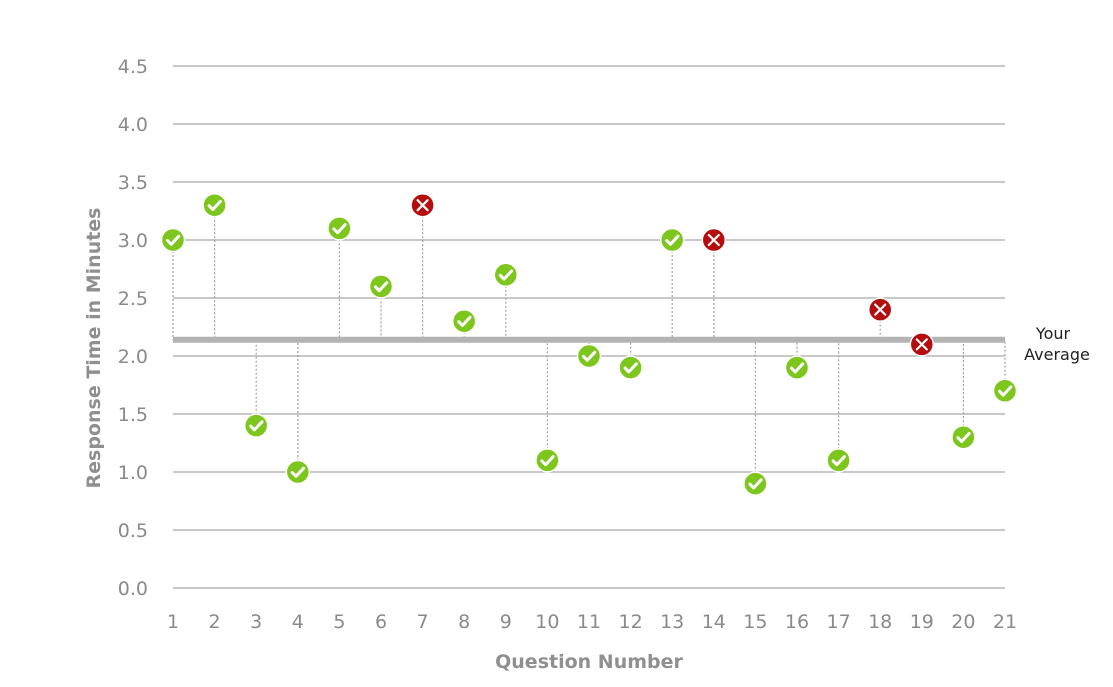 This screenshot has width=1113, height=687. I want to click on y-tick-label: 3.5, so click(133, 183).